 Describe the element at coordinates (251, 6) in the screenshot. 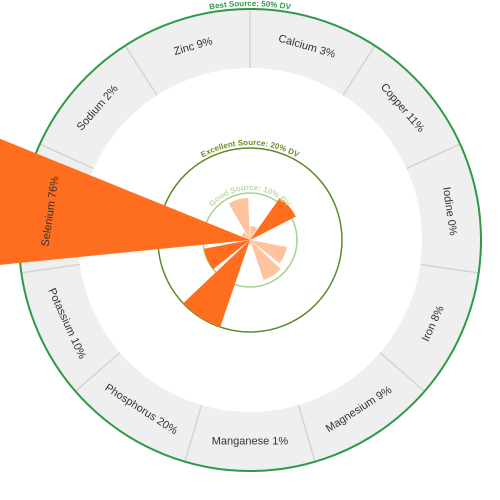

I see `threshold-label-50: Best Source: 50% DV` at that location.